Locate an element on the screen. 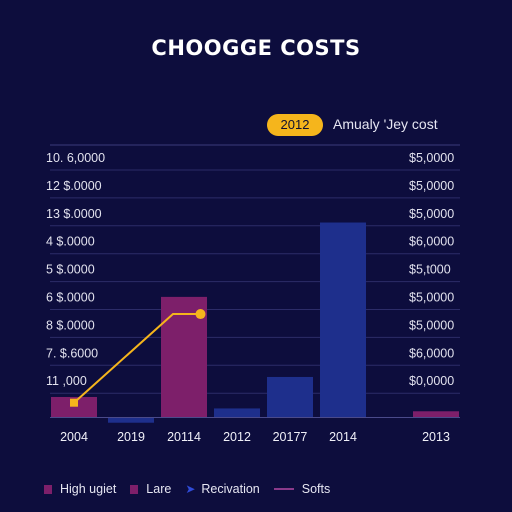  legend-item: ➤ Recivation is located at coordinates (222, 489).